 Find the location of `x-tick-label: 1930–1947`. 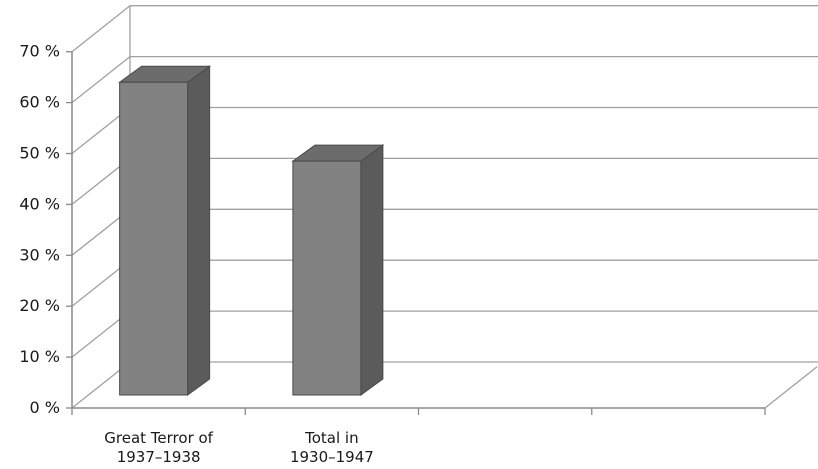

x-tick-label: 1930–1947 is located at coordinates (332, 457).